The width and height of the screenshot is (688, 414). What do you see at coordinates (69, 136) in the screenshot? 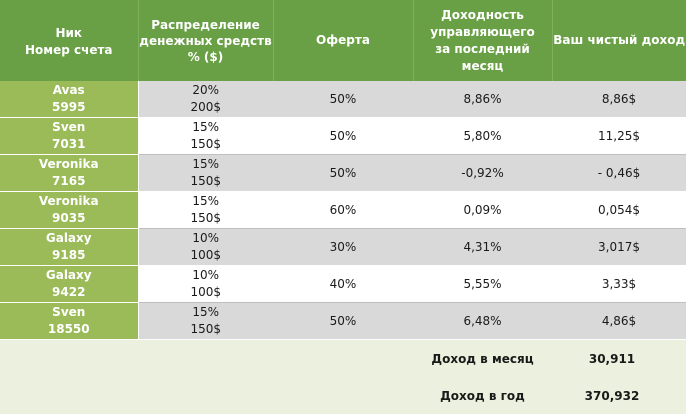
I see `nick-cell: Sven 7031` at bounding box center [69, 136].